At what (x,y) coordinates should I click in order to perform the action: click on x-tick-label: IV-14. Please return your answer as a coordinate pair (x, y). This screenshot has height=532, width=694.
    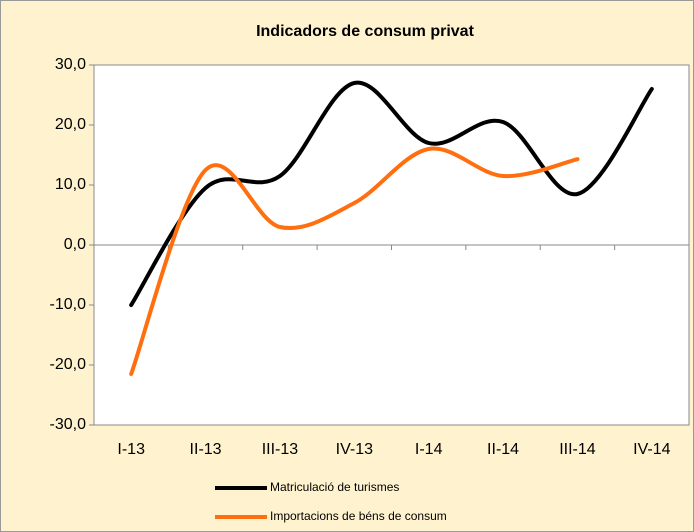
    Looking at the image, I should click on (651, 449).